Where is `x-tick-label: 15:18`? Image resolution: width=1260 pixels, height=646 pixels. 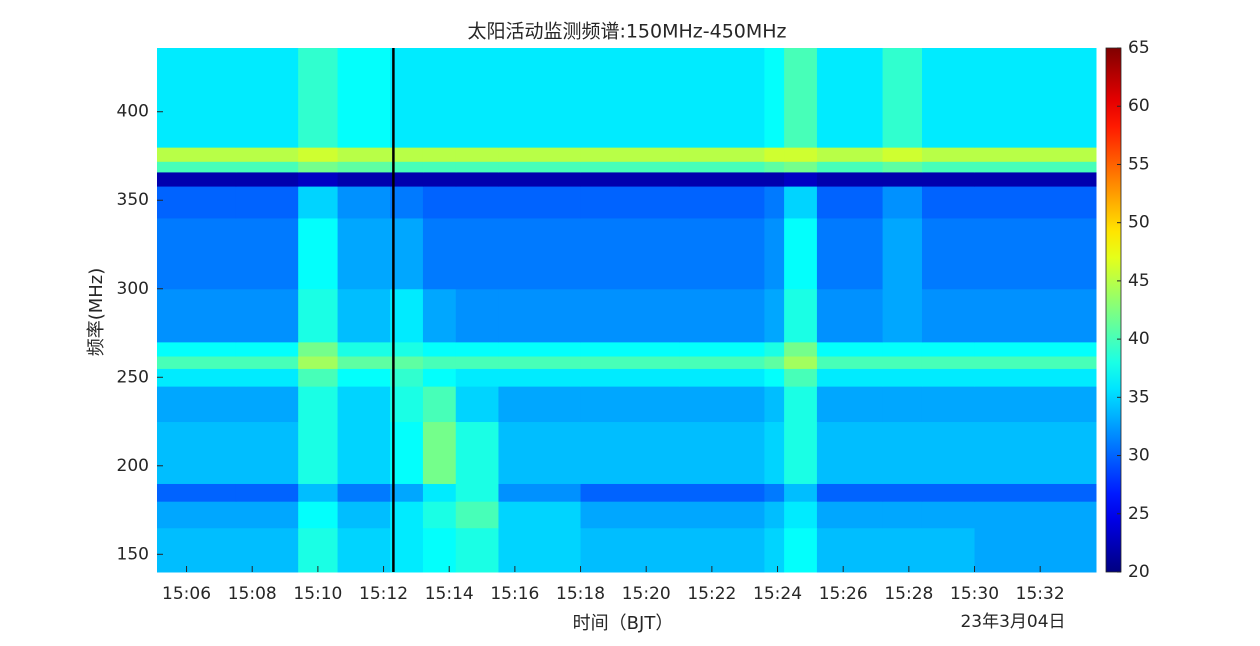 x-tick-label: 15:18 is located at coordinates (580, 594).